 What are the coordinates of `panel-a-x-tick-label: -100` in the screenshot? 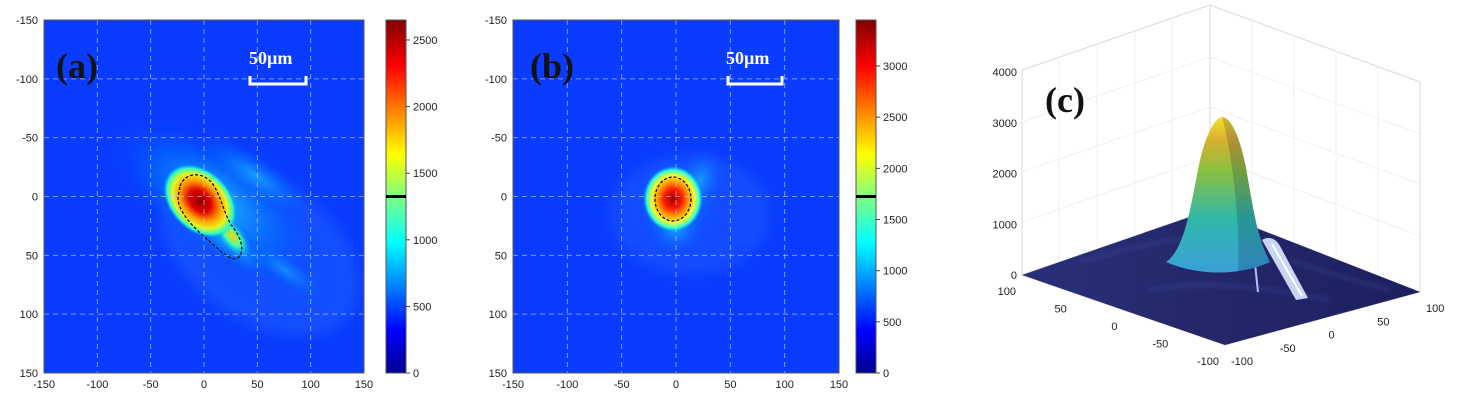 It's located at (97, 385).